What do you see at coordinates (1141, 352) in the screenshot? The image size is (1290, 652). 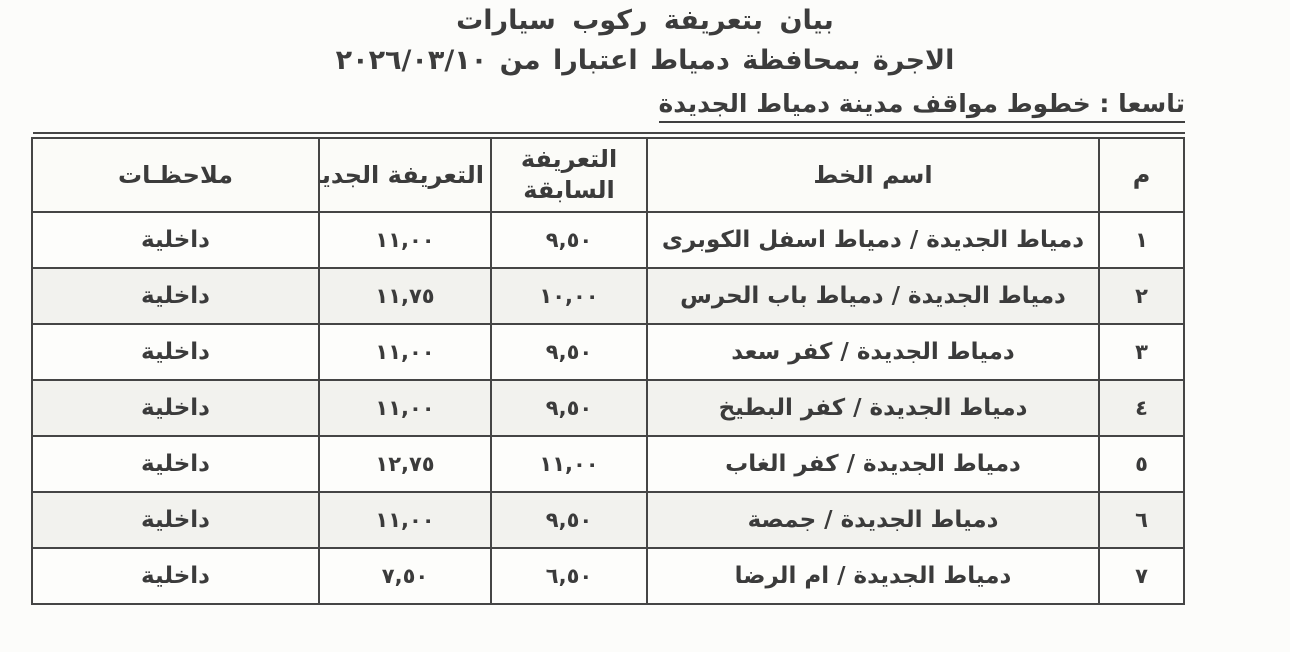 I see `row-number-cell: ٣` at bounding box center [1141, 352].